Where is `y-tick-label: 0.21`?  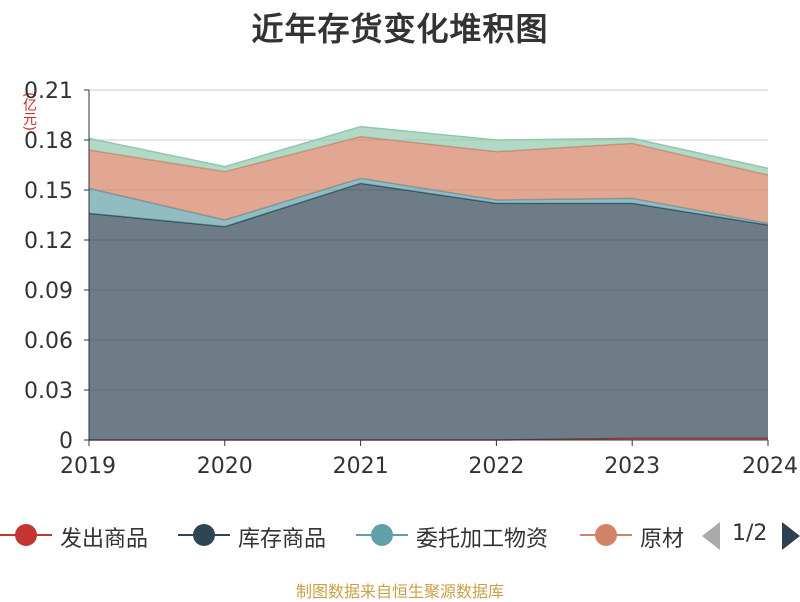 y-tick-label: 0.21 is located at coordinates (48, 91).